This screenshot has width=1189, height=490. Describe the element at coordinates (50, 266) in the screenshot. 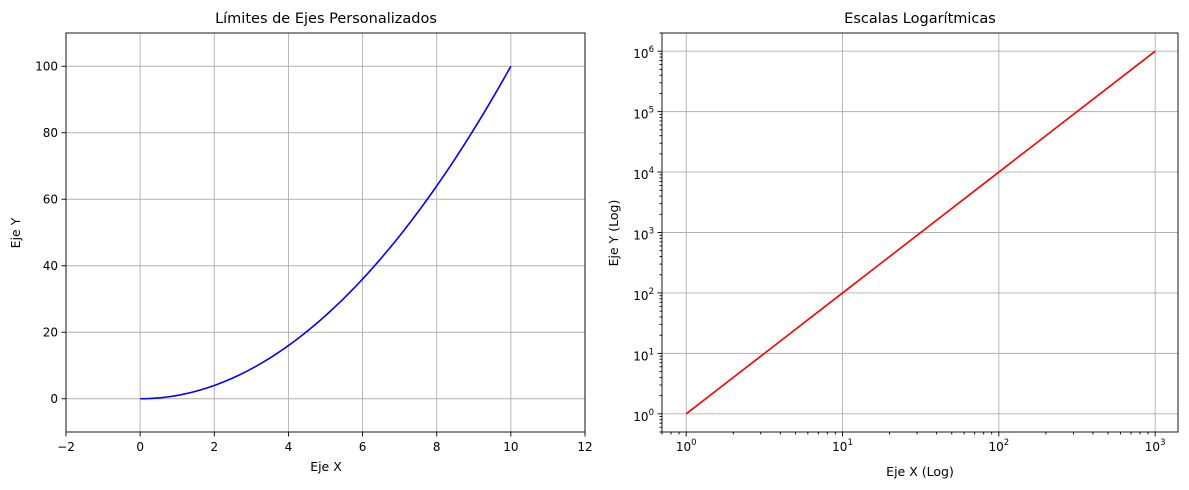

I see `y-tick-label: 40` at that location.